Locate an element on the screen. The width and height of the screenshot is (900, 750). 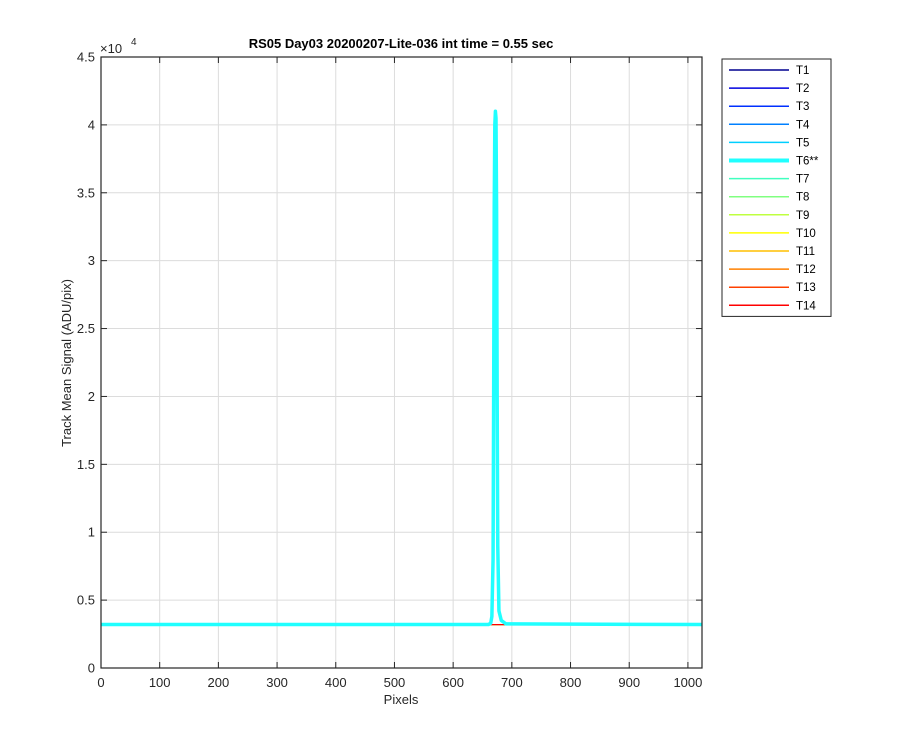
legend-label: T11 is located at coordinates (805, 252).